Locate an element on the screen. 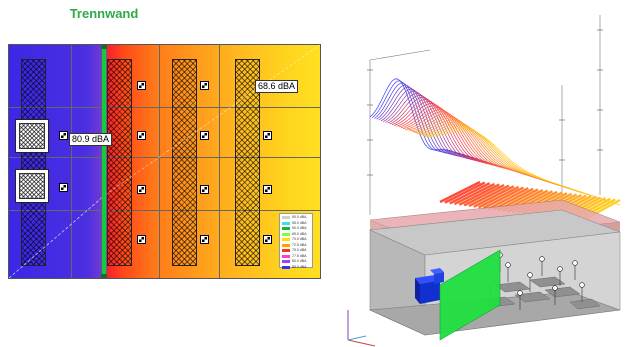 This screenshot has width=627, height=347. legend-label: 77.5 dBA is located at coordinates (299, 255).